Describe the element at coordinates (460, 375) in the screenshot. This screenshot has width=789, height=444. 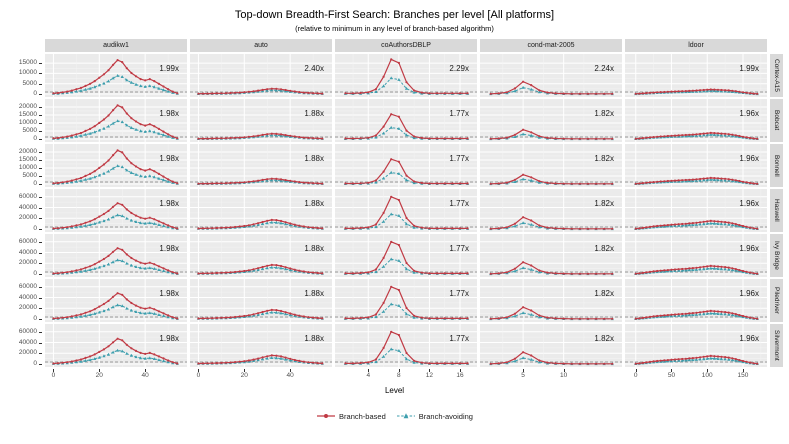
I see `x-axis-tick-label: 16` at that location.